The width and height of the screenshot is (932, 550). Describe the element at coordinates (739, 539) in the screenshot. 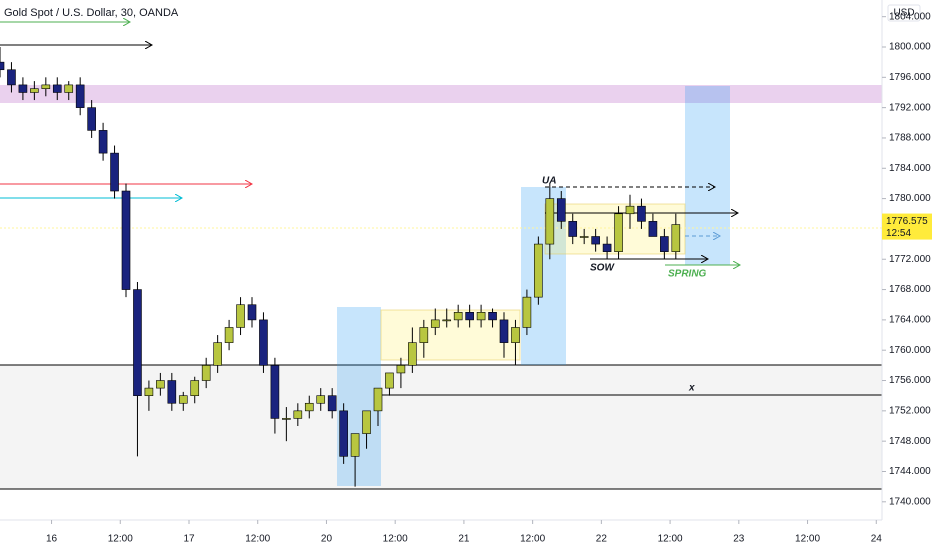

I see `x-tick-label: 23` at that location.